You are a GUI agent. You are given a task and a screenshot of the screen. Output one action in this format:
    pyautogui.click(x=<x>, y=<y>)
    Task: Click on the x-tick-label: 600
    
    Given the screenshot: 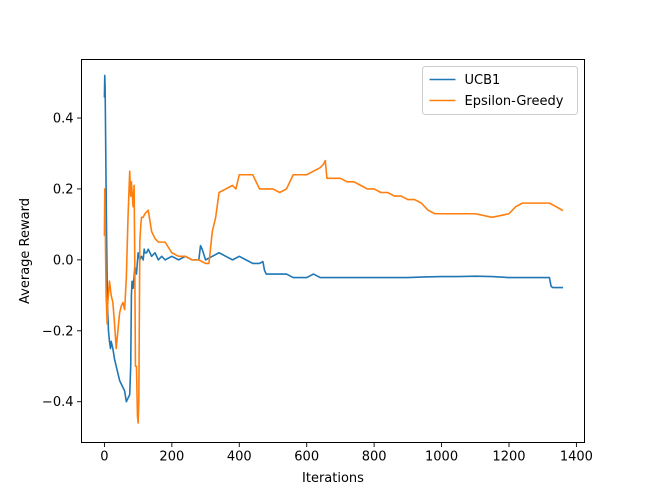 What is the action you would take?
    pyautogui.click(x=306, y=457)
    